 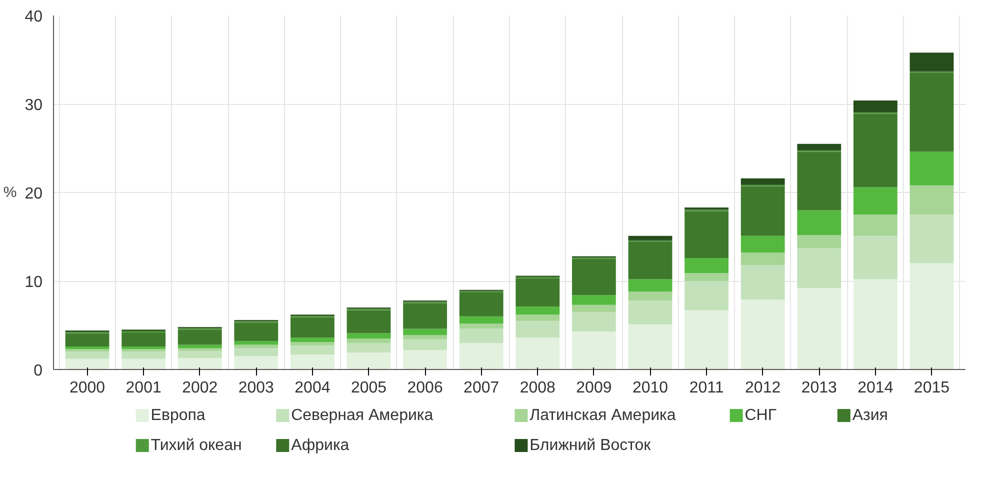 What do you see at coordinates (33, 17) in the screenshot?
I see `y-tick-label: 40` at bounding box center [33, 17].